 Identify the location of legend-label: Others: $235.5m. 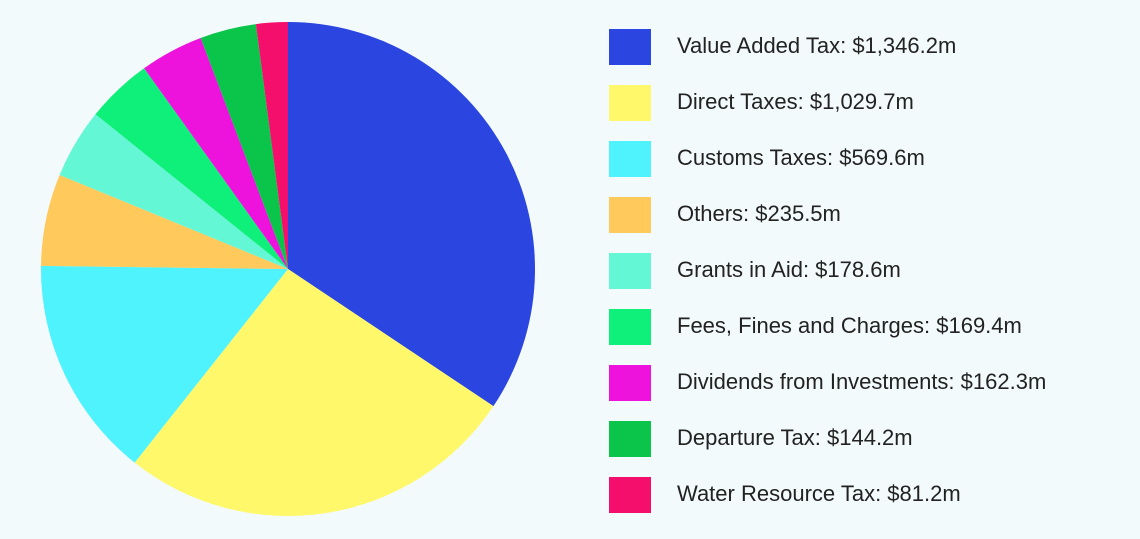
(759, 213).